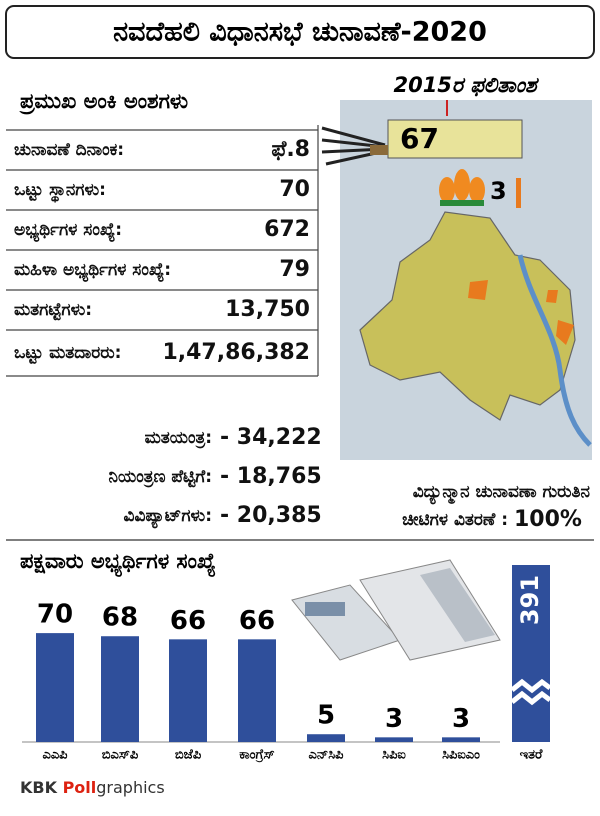  I want to click on stat-value: 79, so click(294, 269).